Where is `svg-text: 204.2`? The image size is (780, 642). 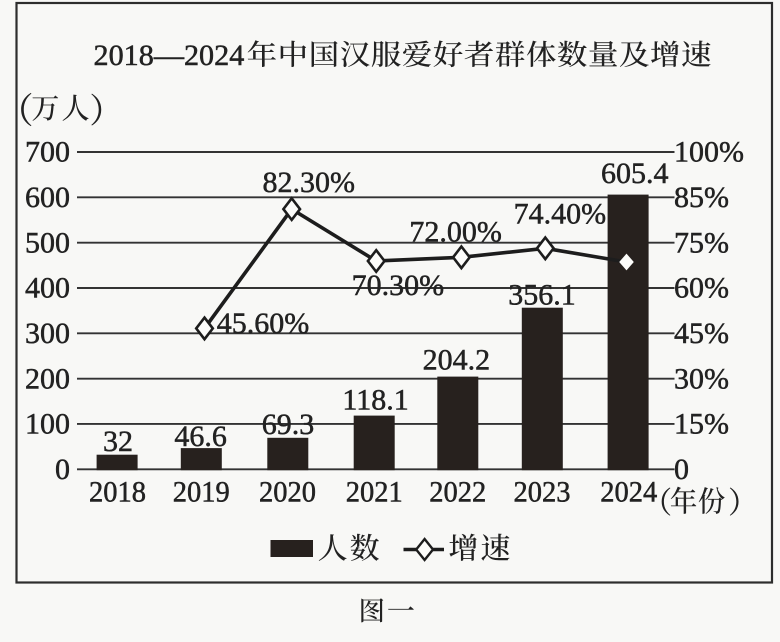 svg-text: 204.2 is located at coordinates (457, 360).